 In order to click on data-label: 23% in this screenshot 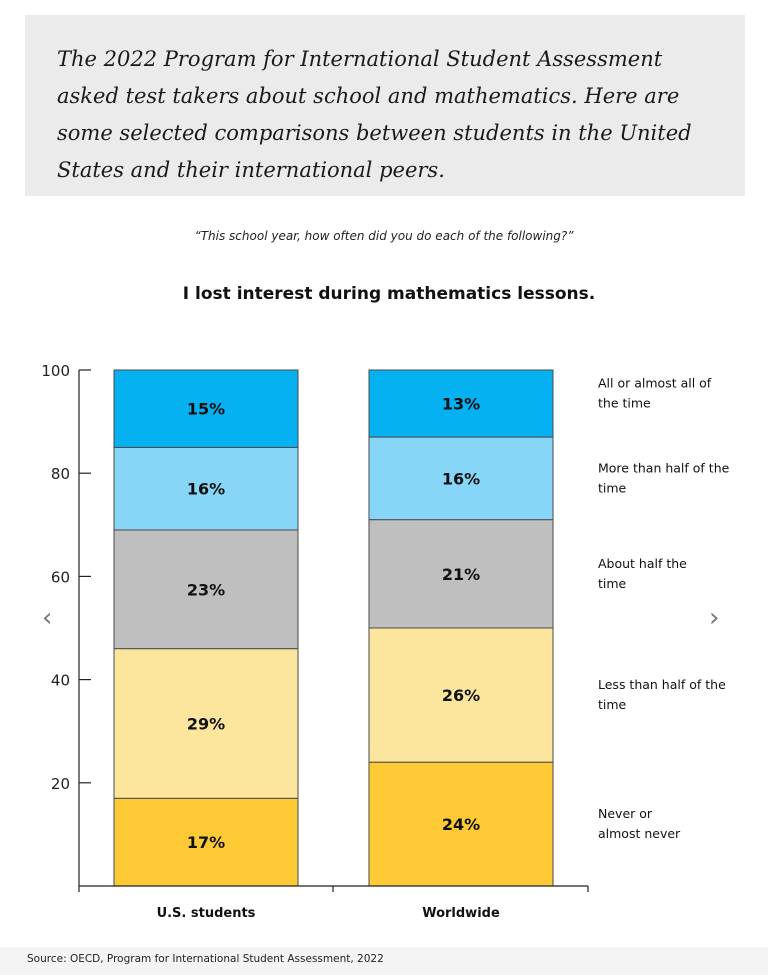, I will do `click(206, 589)`.